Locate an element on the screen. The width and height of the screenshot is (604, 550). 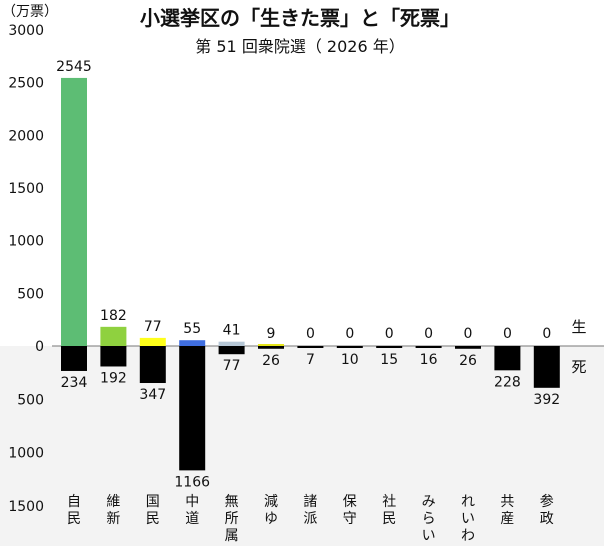
y-unit-label: （万票） is located at coordinates (30, 12).